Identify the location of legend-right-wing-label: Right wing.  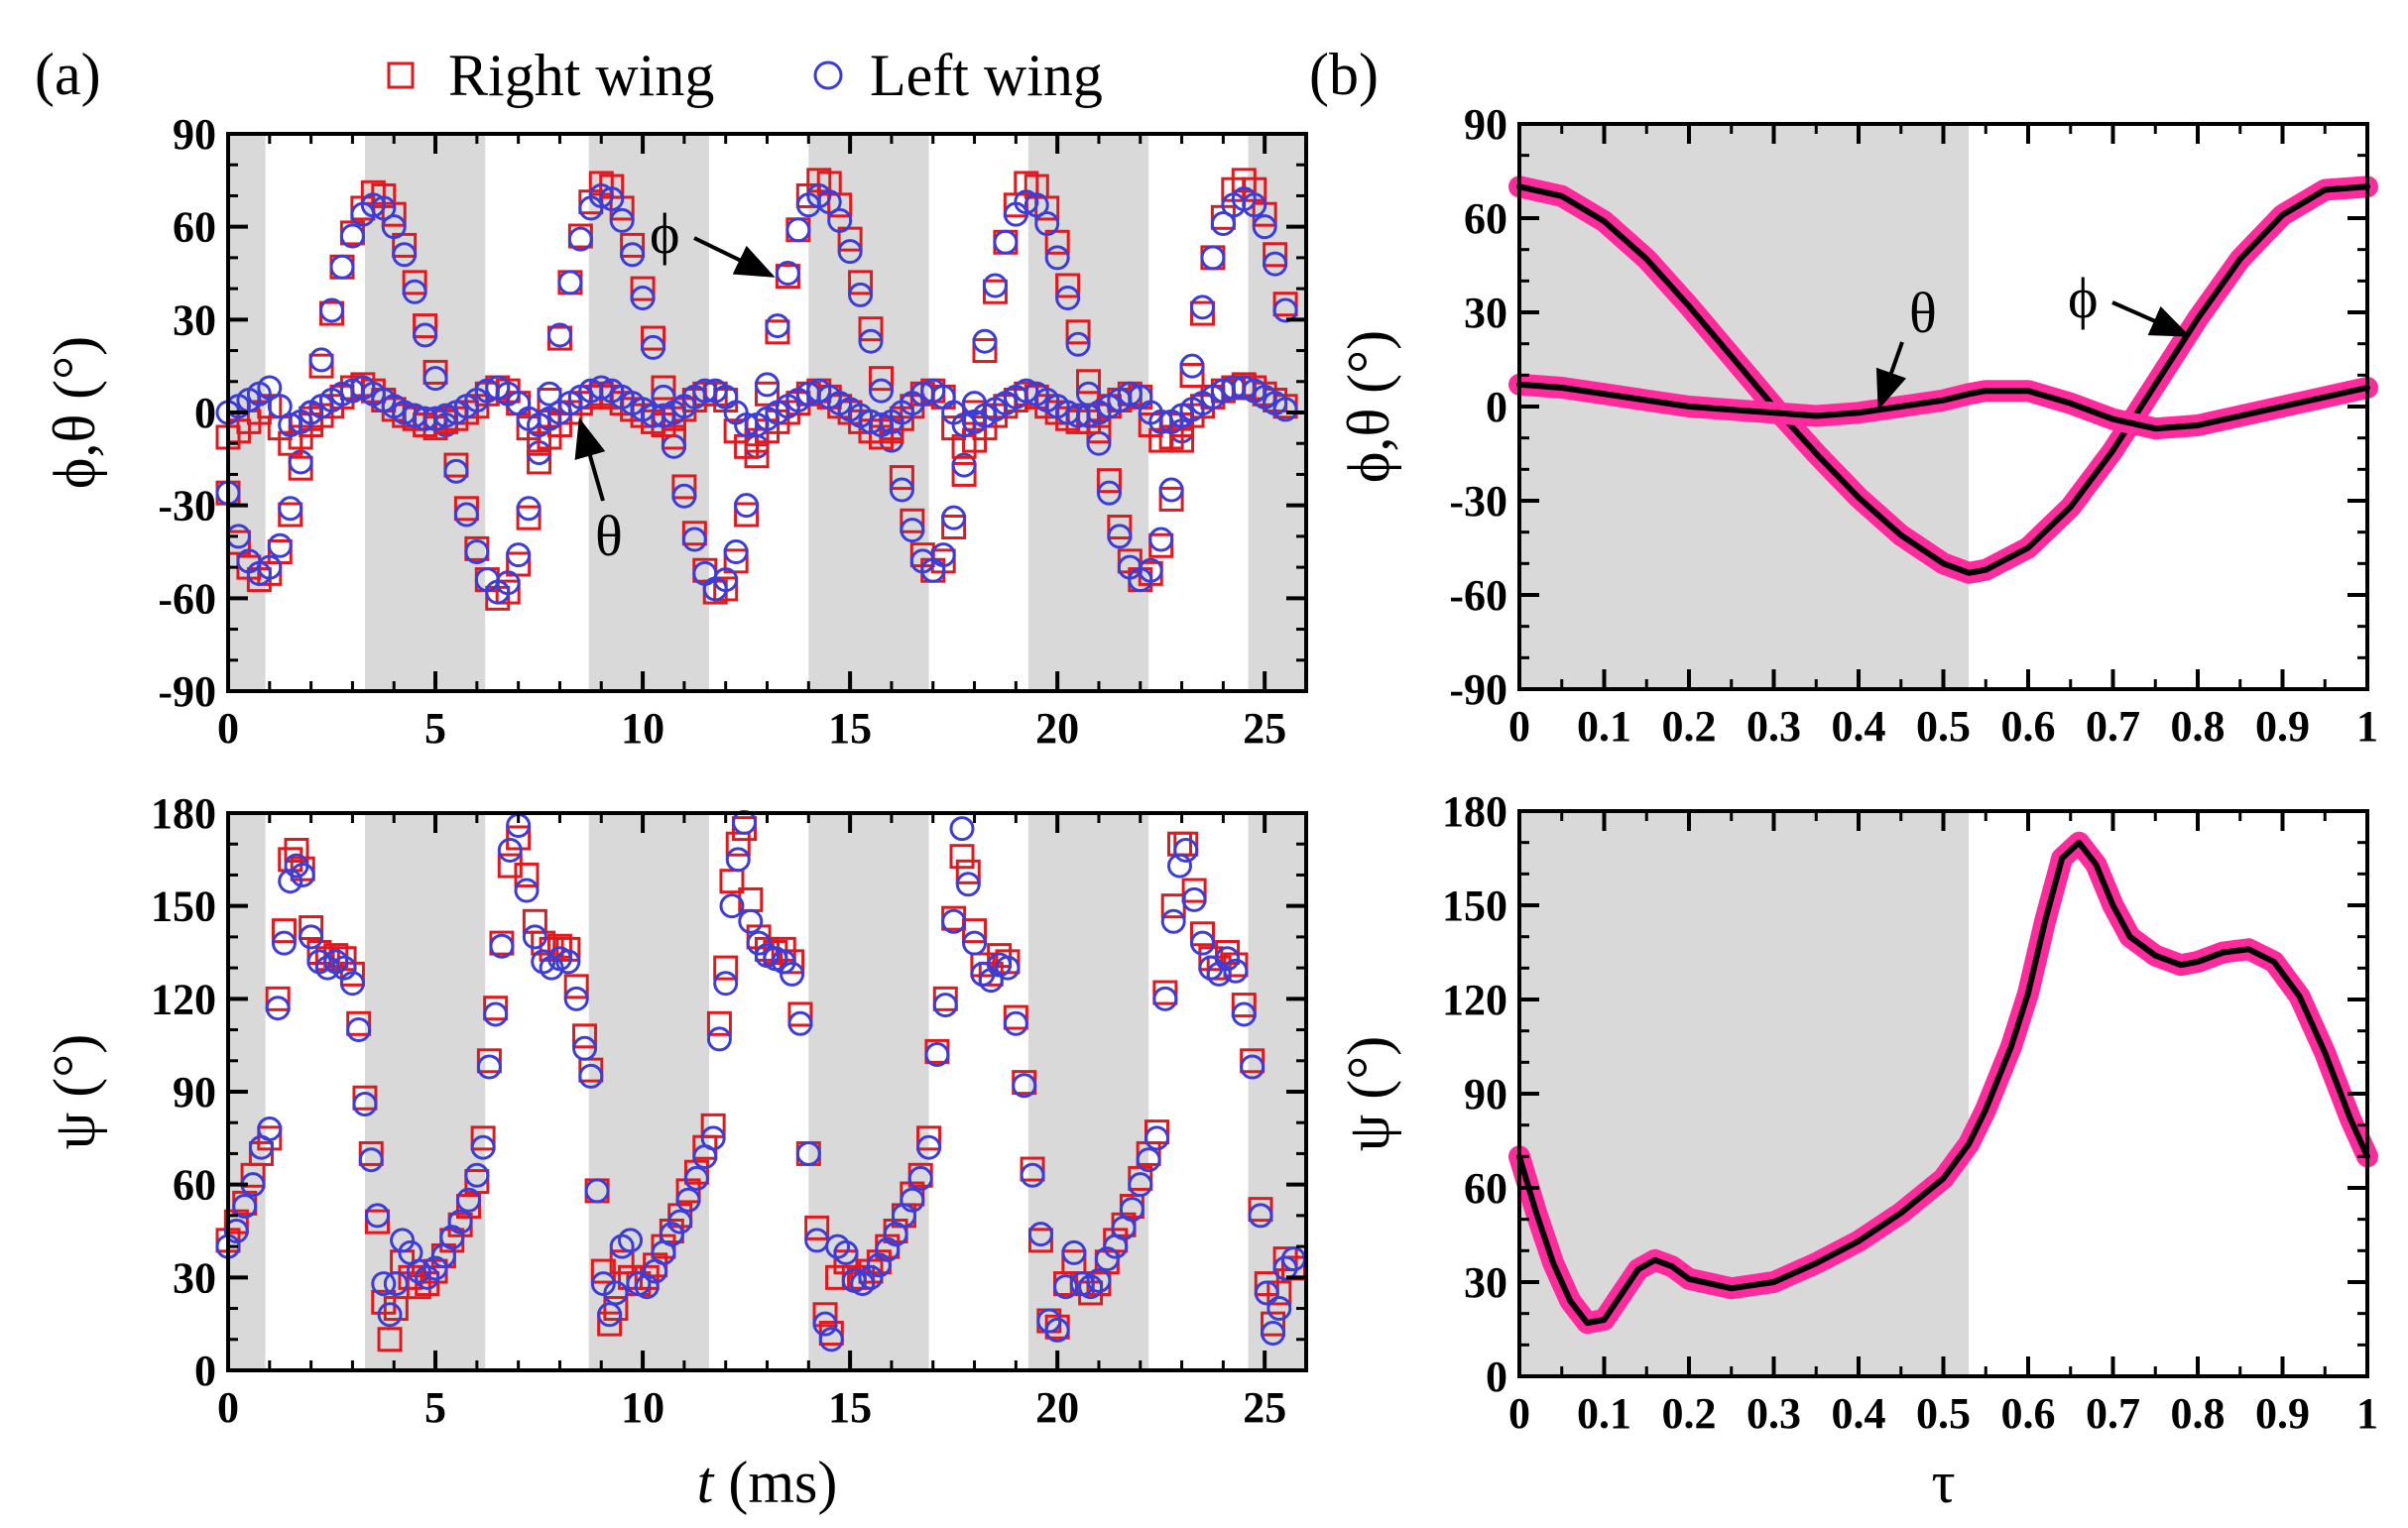
(581, 75).